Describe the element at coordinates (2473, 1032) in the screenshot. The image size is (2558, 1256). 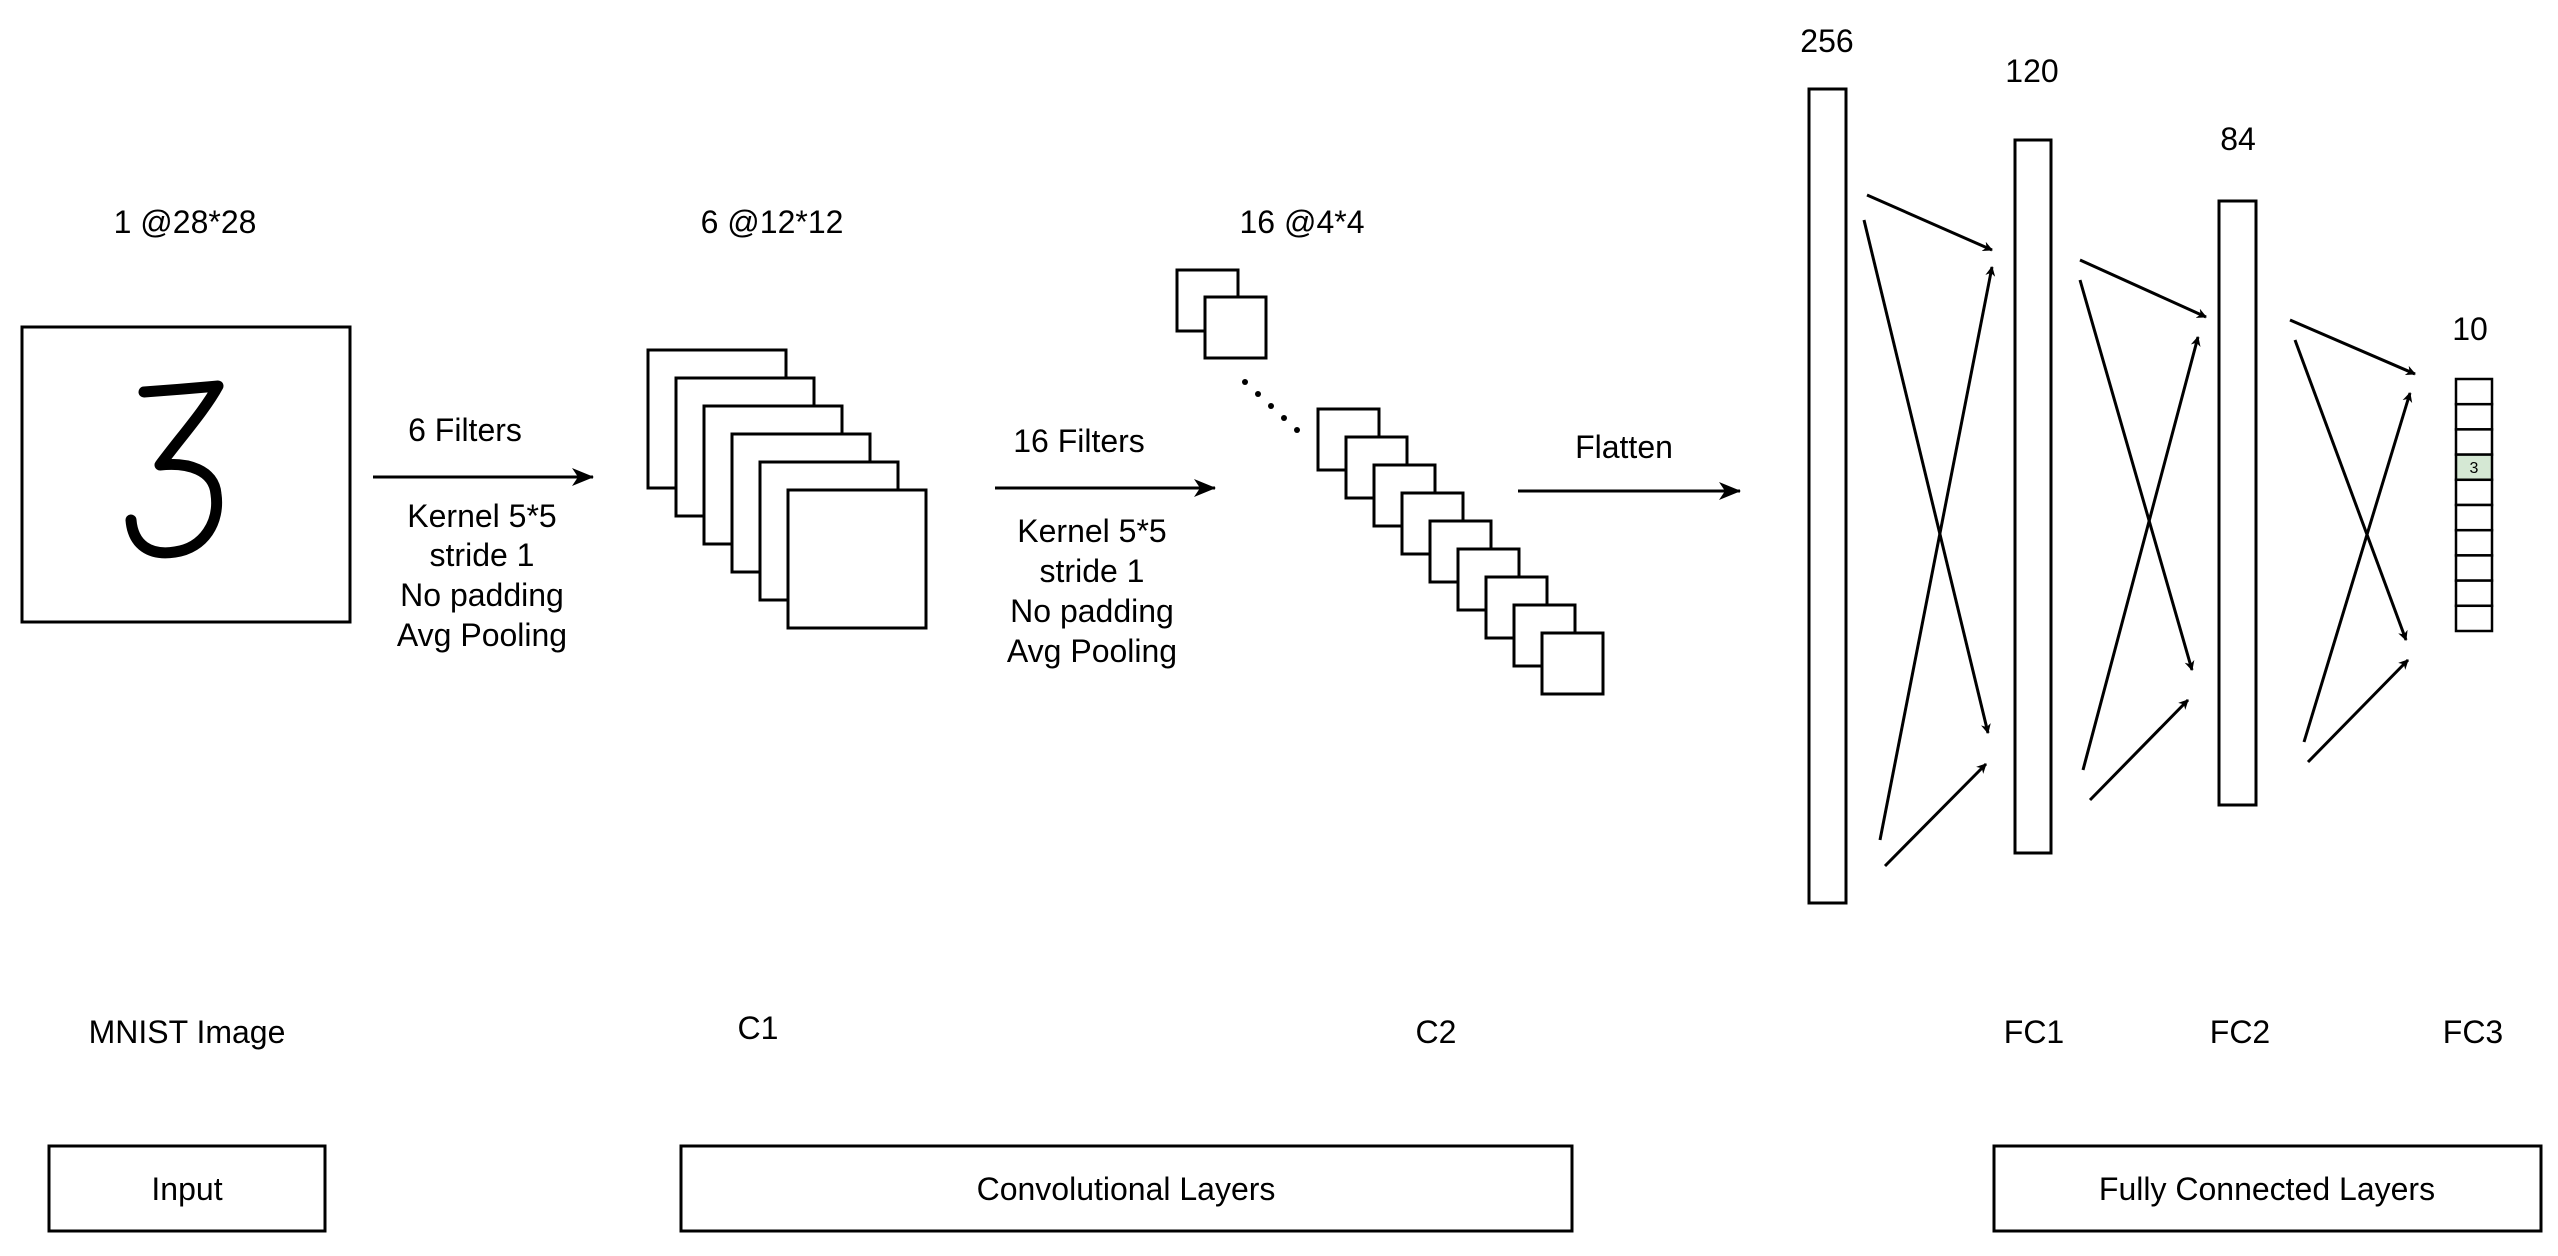
I see `fc3-caption: FC3` at that location.